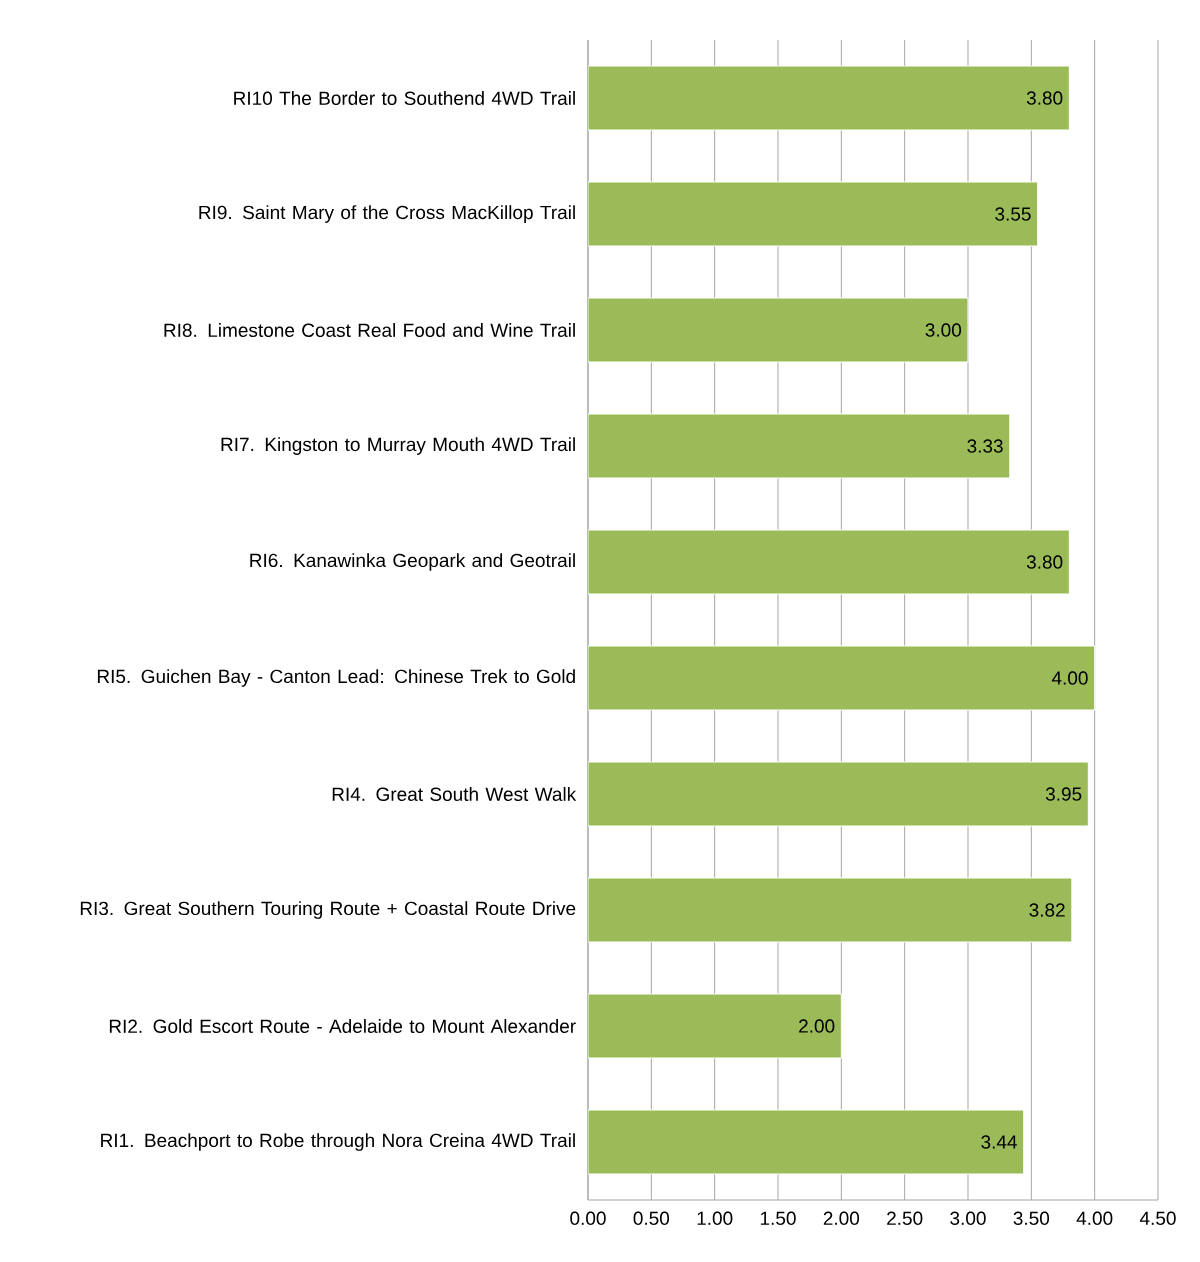  Describe the element at coordinates (387, 214) in the screenshot. I see `y-tick-label: RI9. Saint Mary of the Cross MacKillop Trail` at that location.